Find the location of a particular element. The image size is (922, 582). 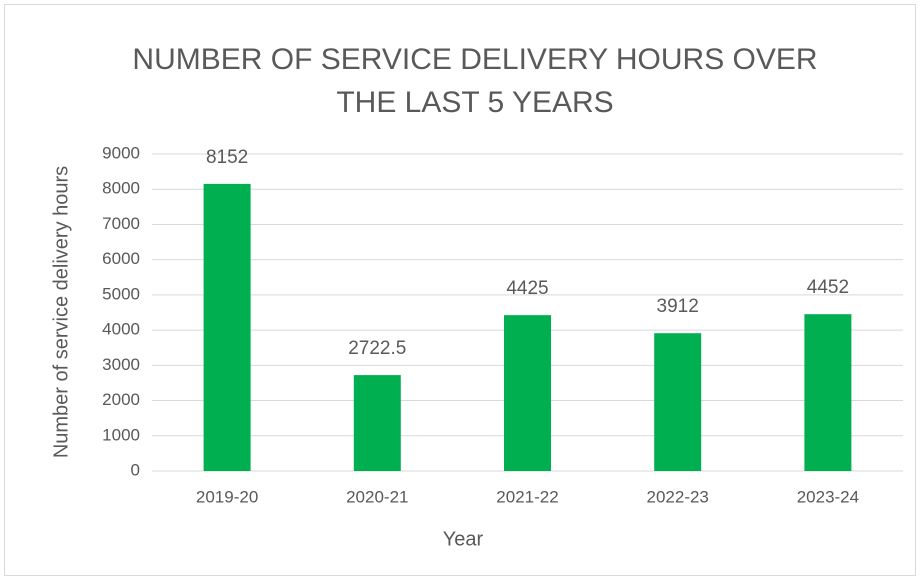

y-tick-label: 0 is located at coordinates (135, 469).